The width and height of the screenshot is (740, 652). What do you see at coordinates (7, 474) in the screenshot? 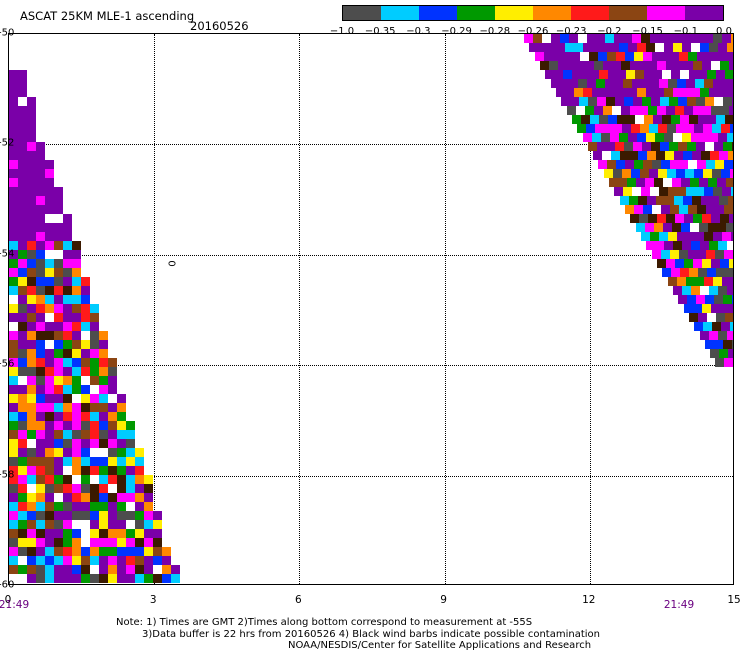
I see `y-tick-label: -58` at bounding box center [7, 474].